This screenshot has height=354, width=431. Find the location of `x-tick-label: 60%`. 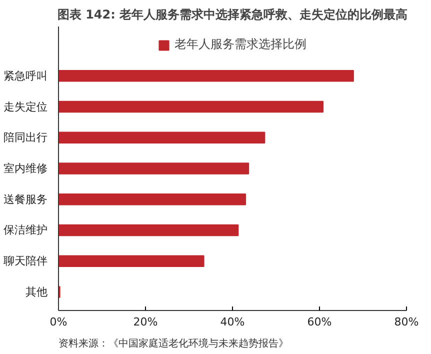

x-tick-label: 60% is located at coordinates (319, 322).